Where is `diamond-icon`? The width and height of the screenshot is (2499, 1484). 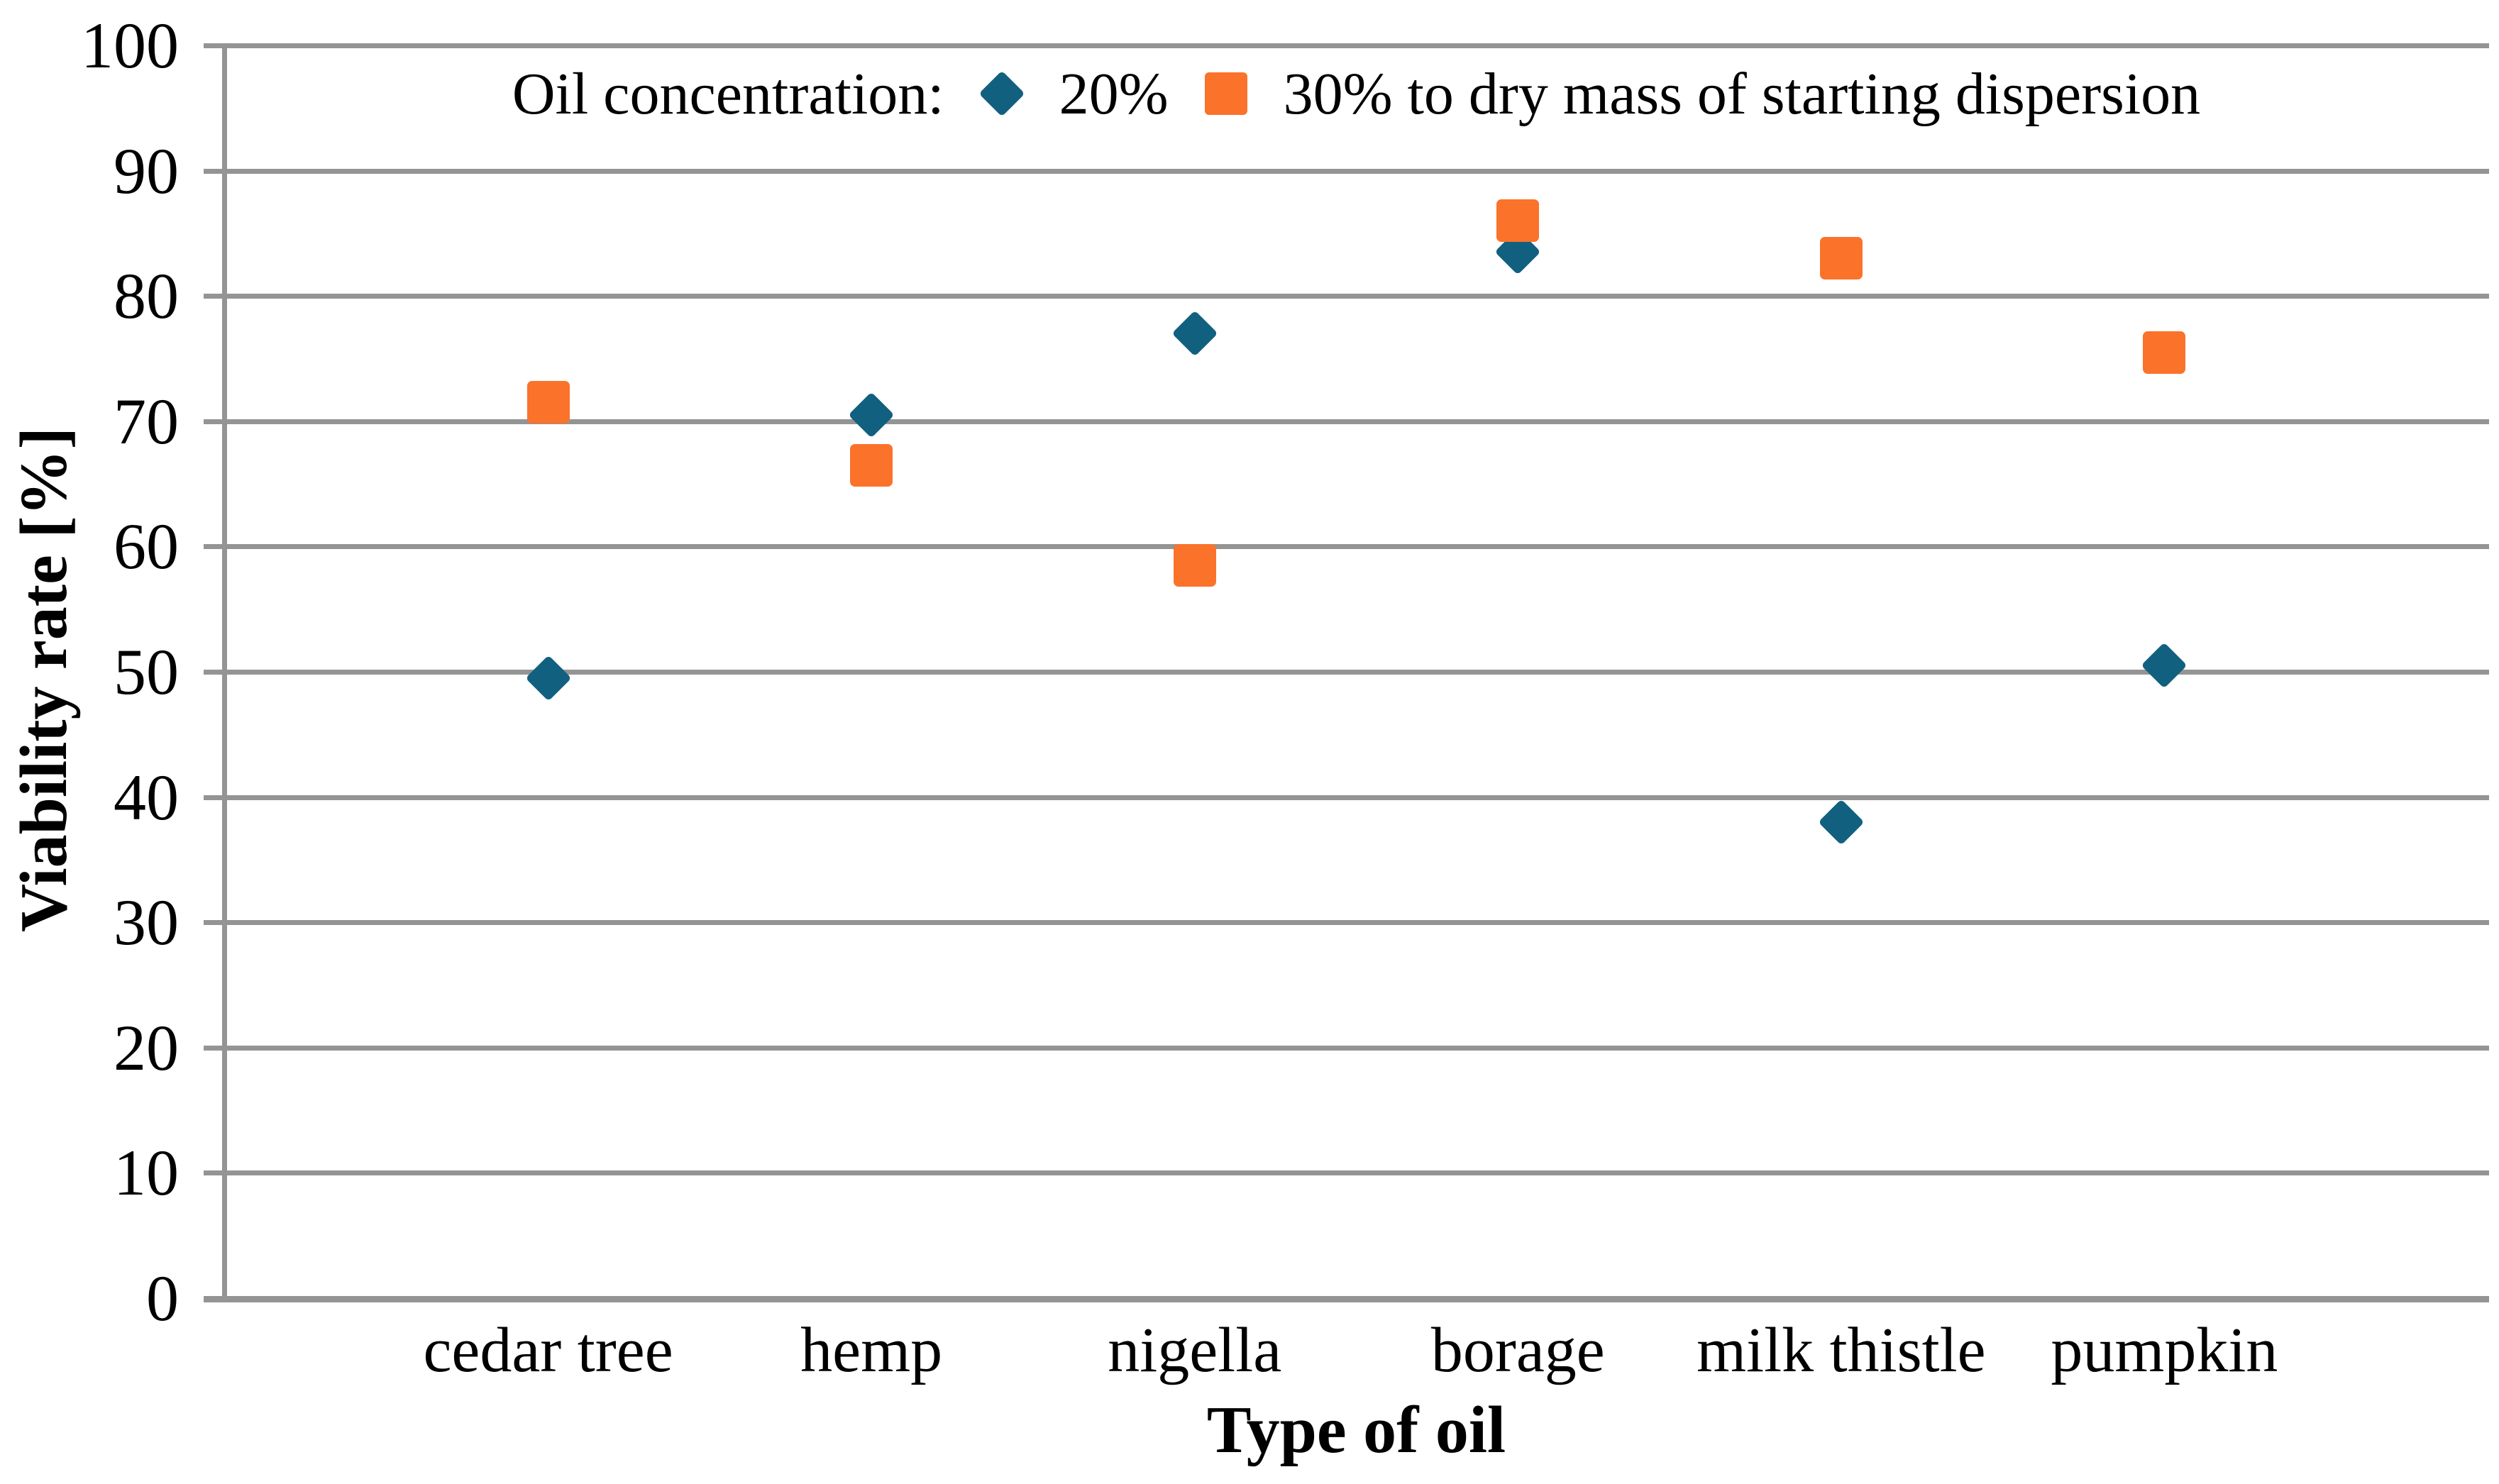 diamond-icon is located at coordinates (1002, 94).